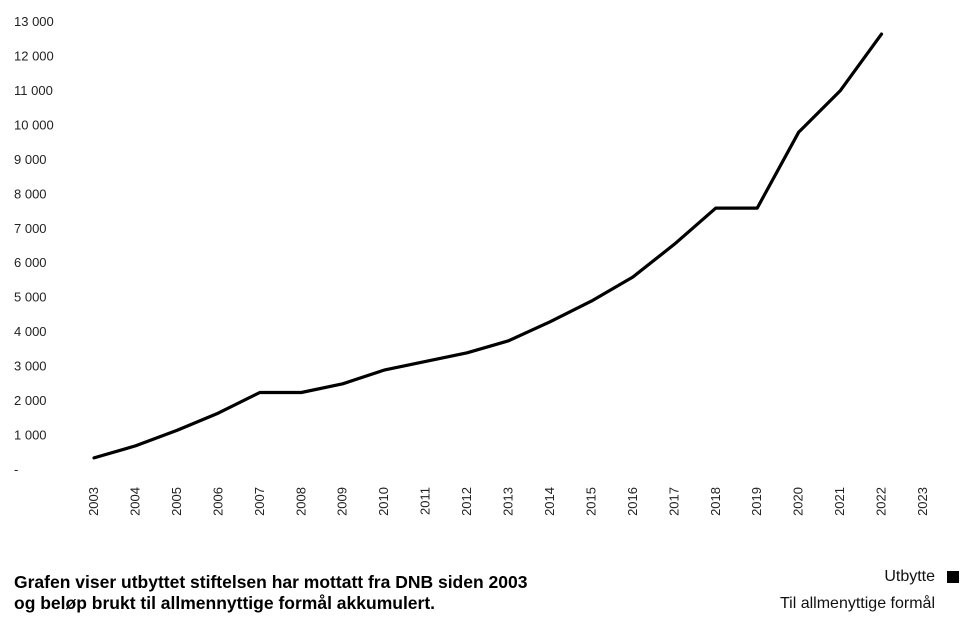  I want to click on x-tick-label: 2014, so click(549, 501).